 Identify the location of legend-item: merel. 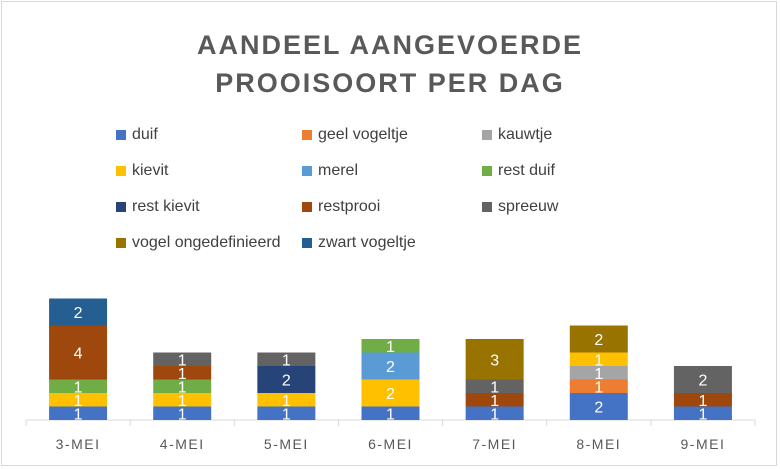
(330, 171).